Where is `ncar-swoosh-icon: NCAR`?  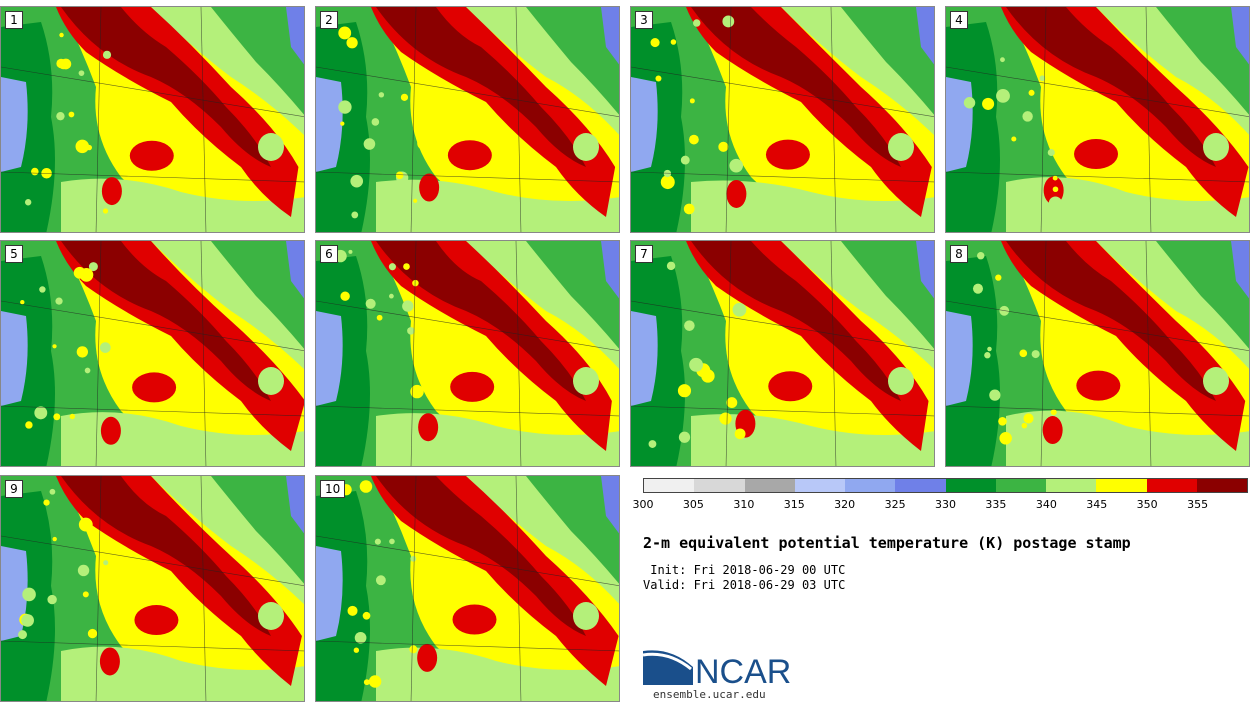 ncar-swoosh-icon: NCAR is located at coordinates (716, 670).